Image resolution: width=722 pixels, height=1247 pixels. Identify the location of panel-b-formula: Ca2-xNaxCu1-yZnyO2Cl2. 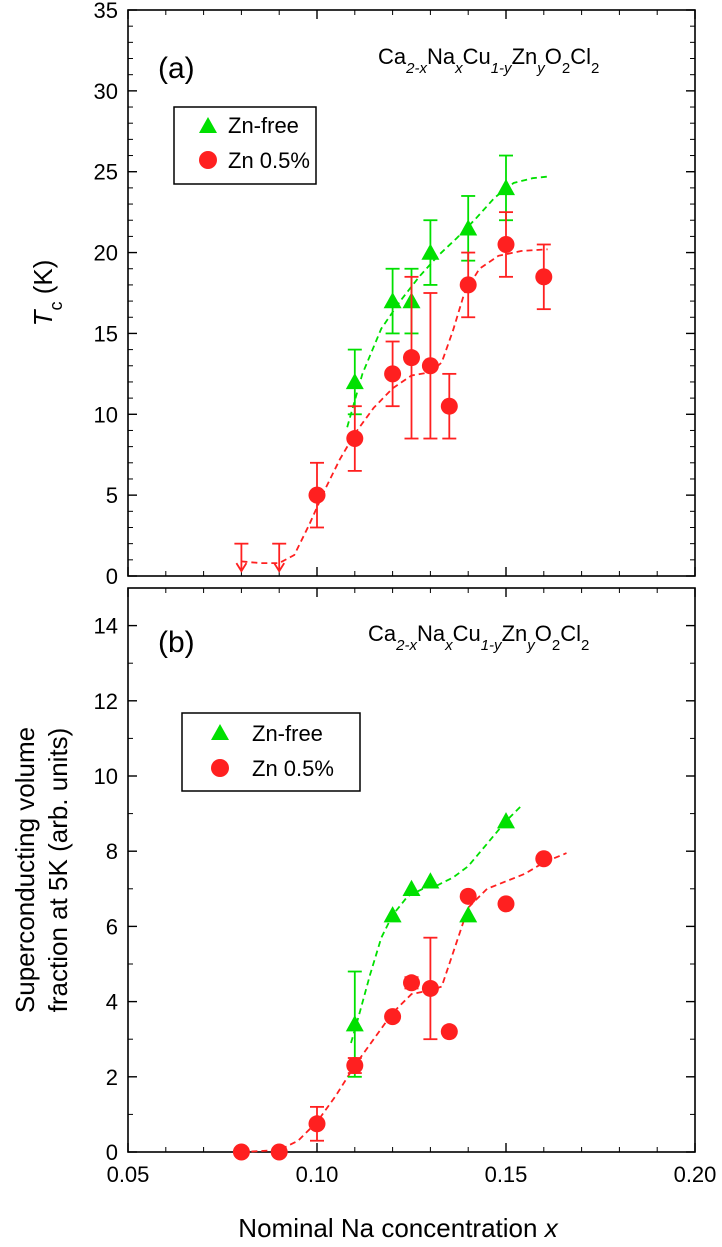
(478, 637).